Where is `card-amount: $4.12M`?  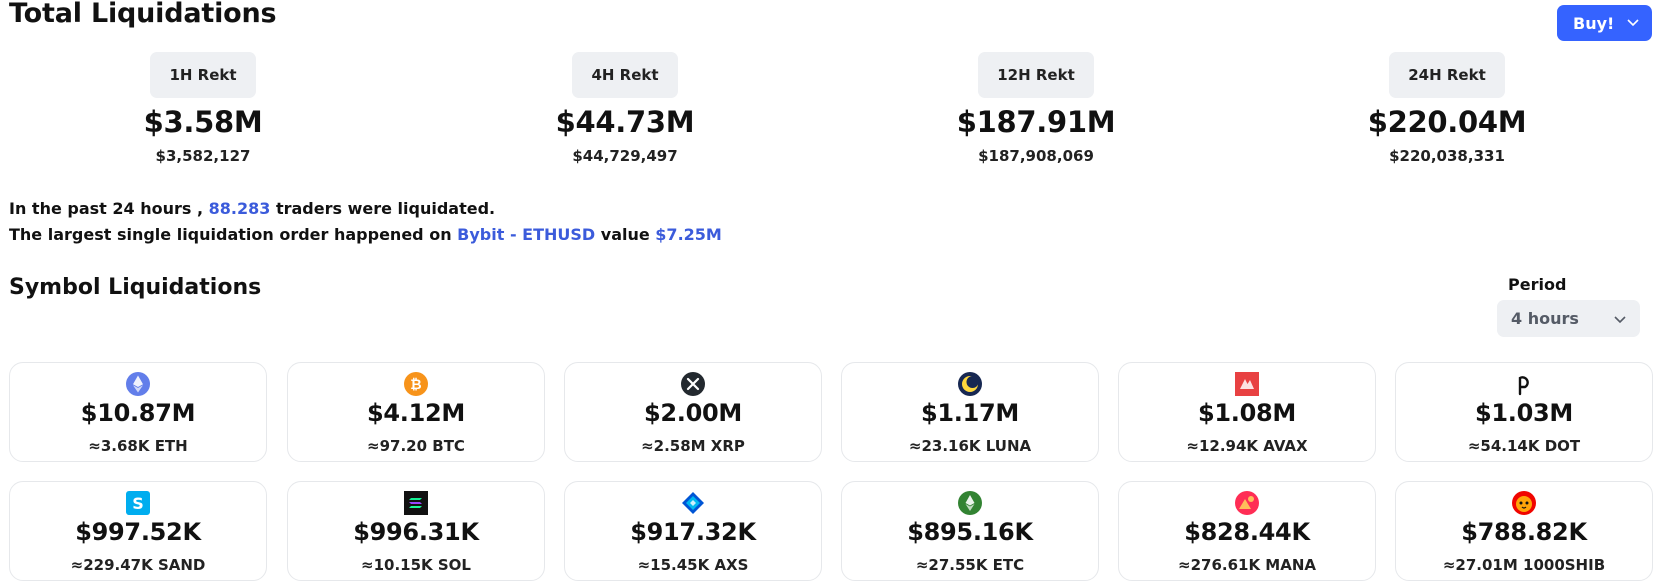 card-amount: $4.12M is located at coordinates (416, 413).